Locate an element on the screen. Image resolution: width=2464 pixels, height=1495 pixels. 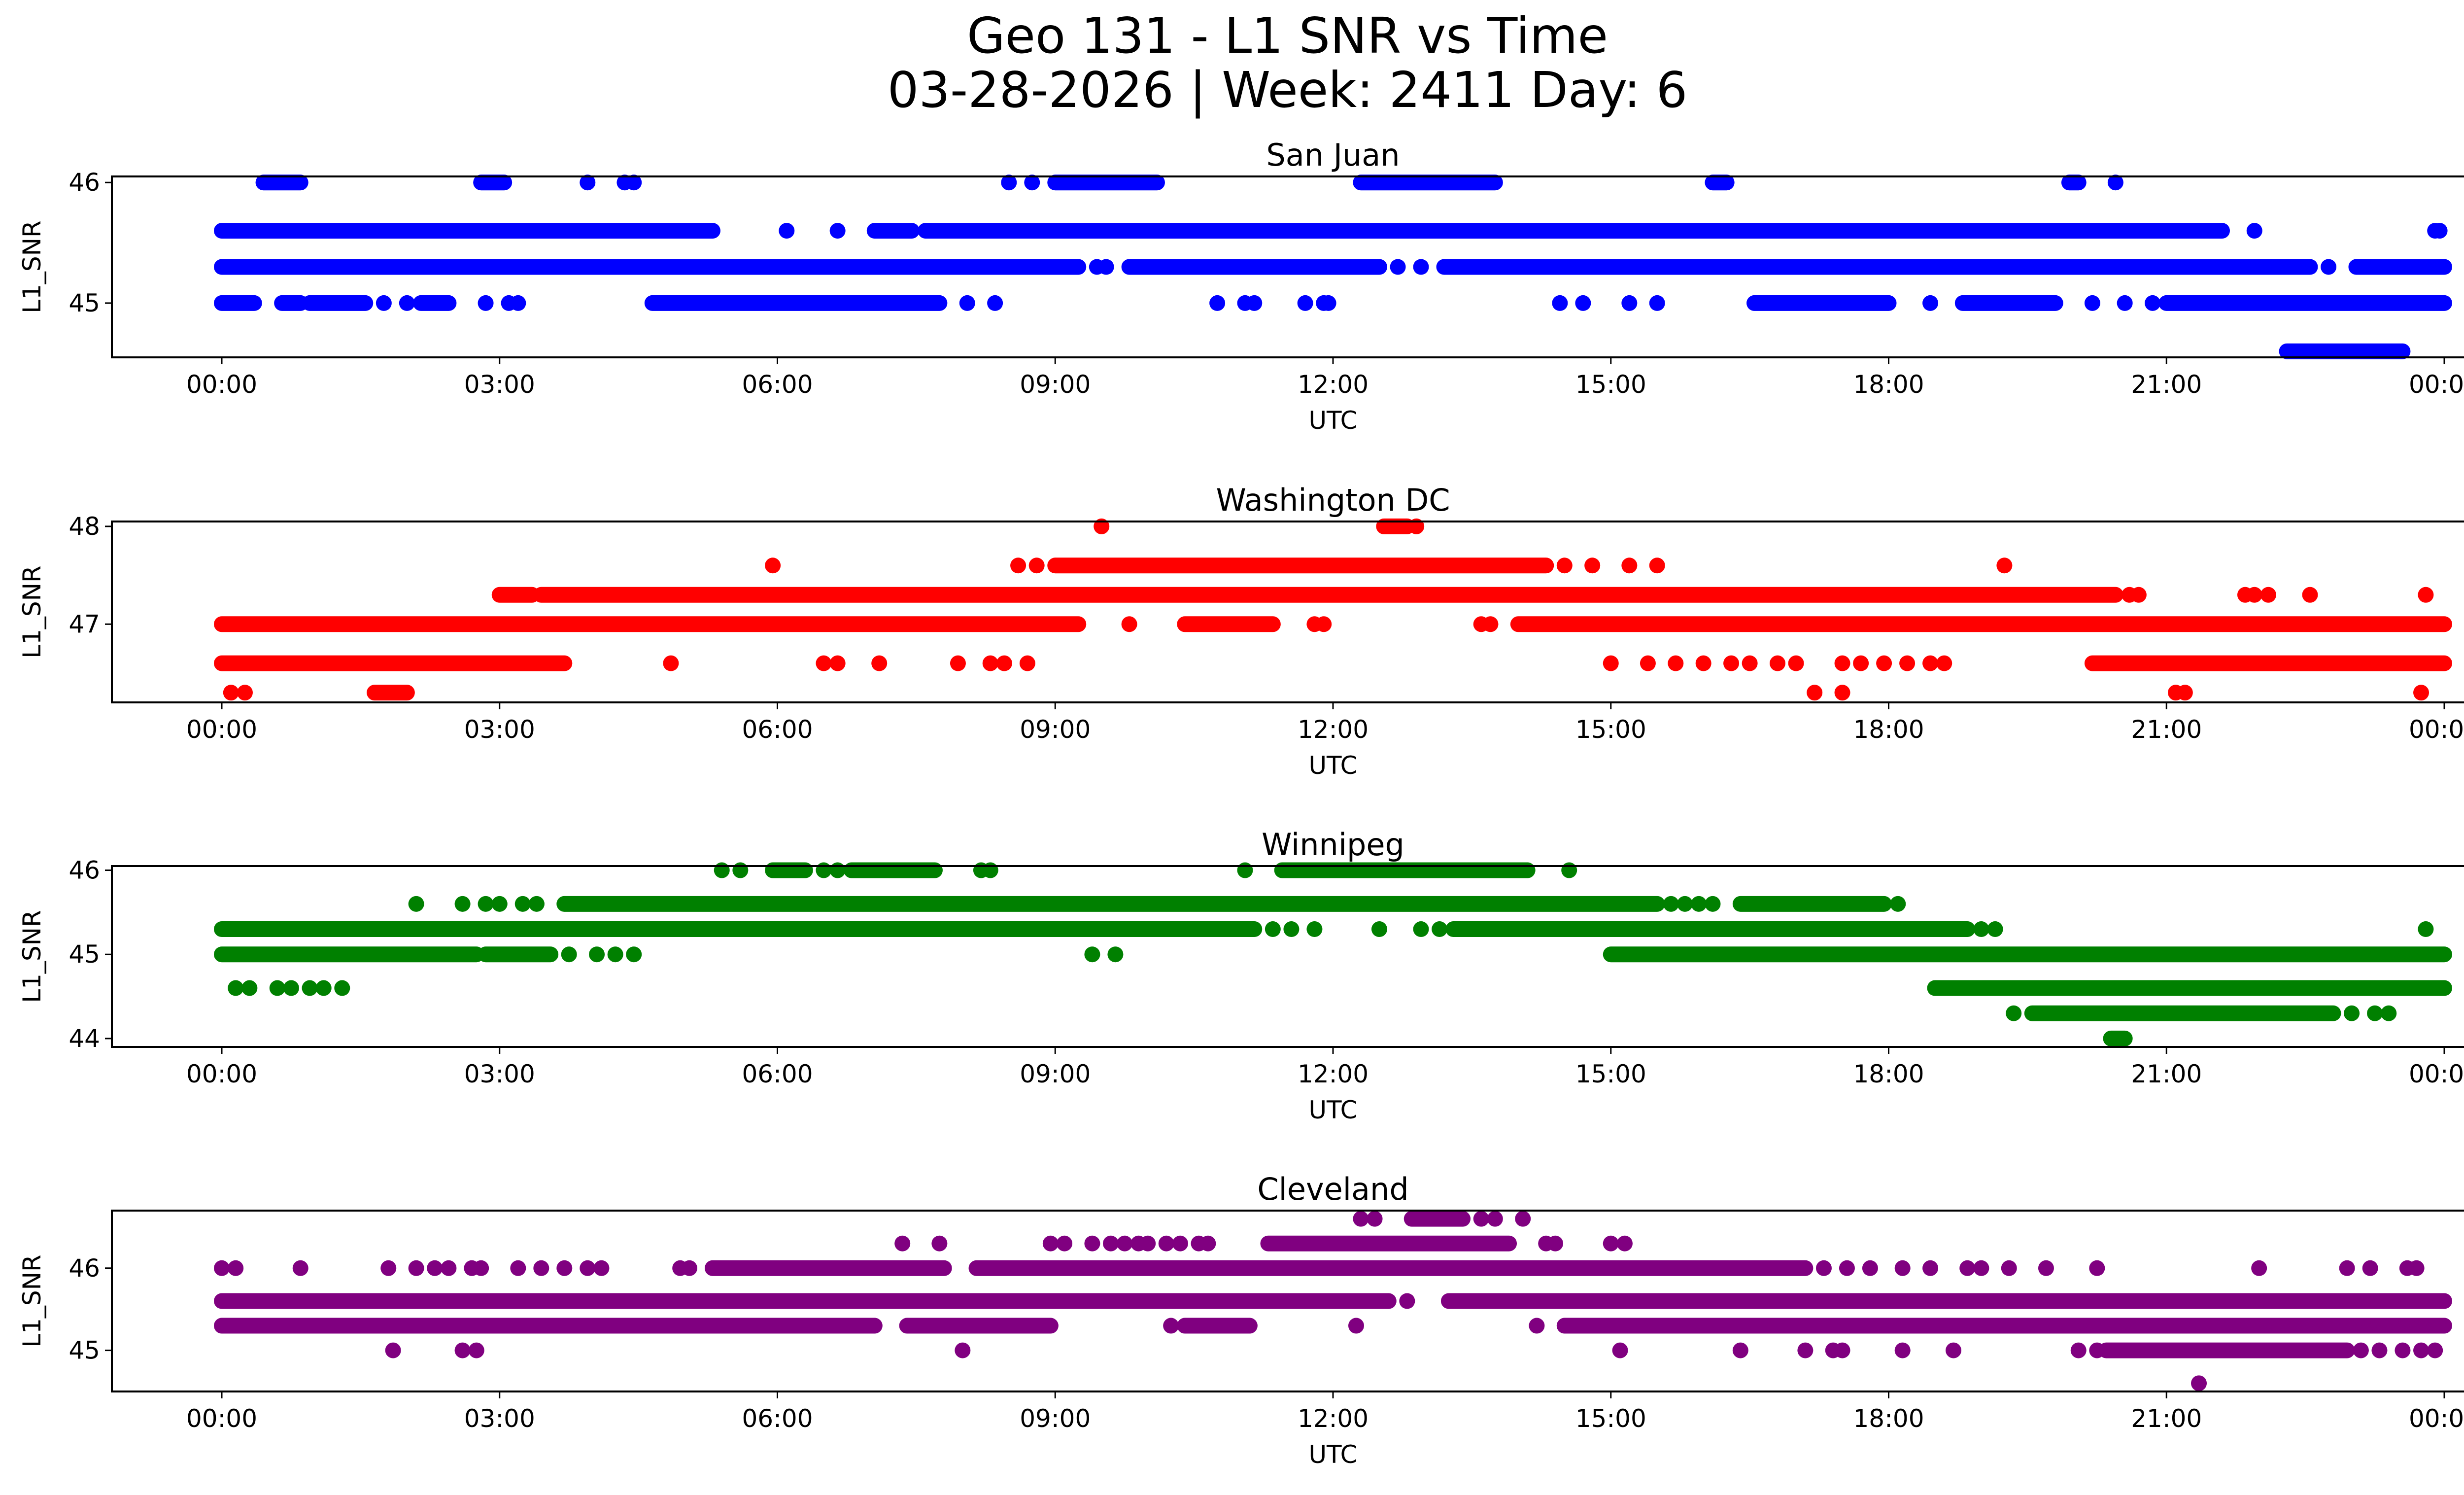
y-tick-label: 44 is located at coordinates (84, 1038).